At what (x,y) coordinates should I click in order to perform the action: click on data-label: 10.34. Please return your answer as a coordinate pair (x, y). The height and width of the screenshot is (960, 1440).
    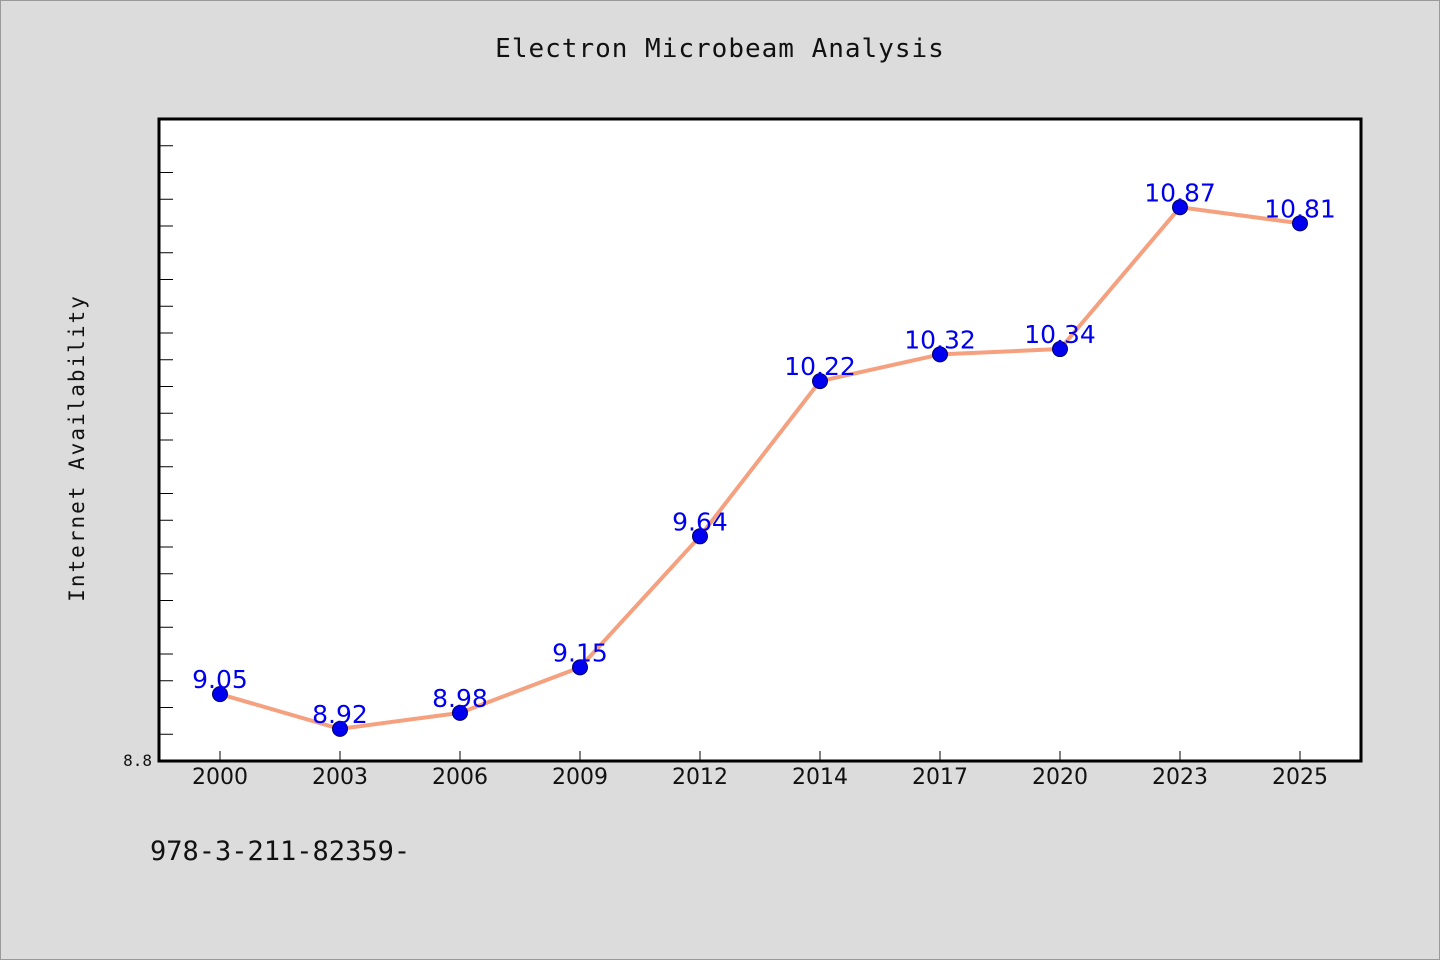
    Looking at the image, I should click on (1060, 334).